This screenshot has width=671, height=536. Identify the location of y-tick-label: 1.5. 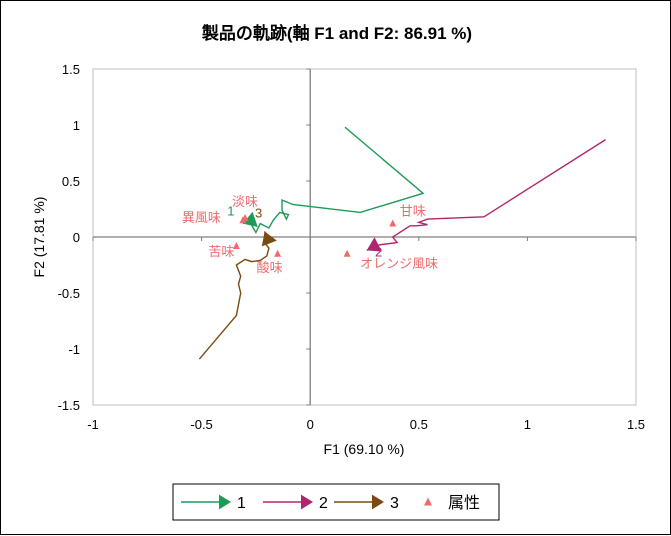
(71, 69).